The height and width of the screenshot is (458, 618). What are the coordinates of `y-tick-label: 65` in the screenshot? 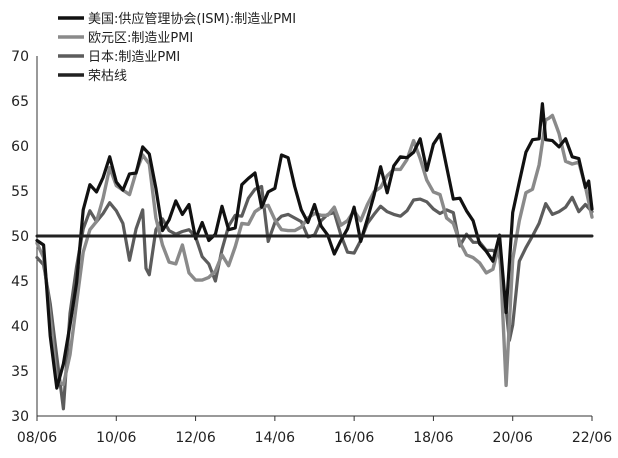 It's located at (20, 102).